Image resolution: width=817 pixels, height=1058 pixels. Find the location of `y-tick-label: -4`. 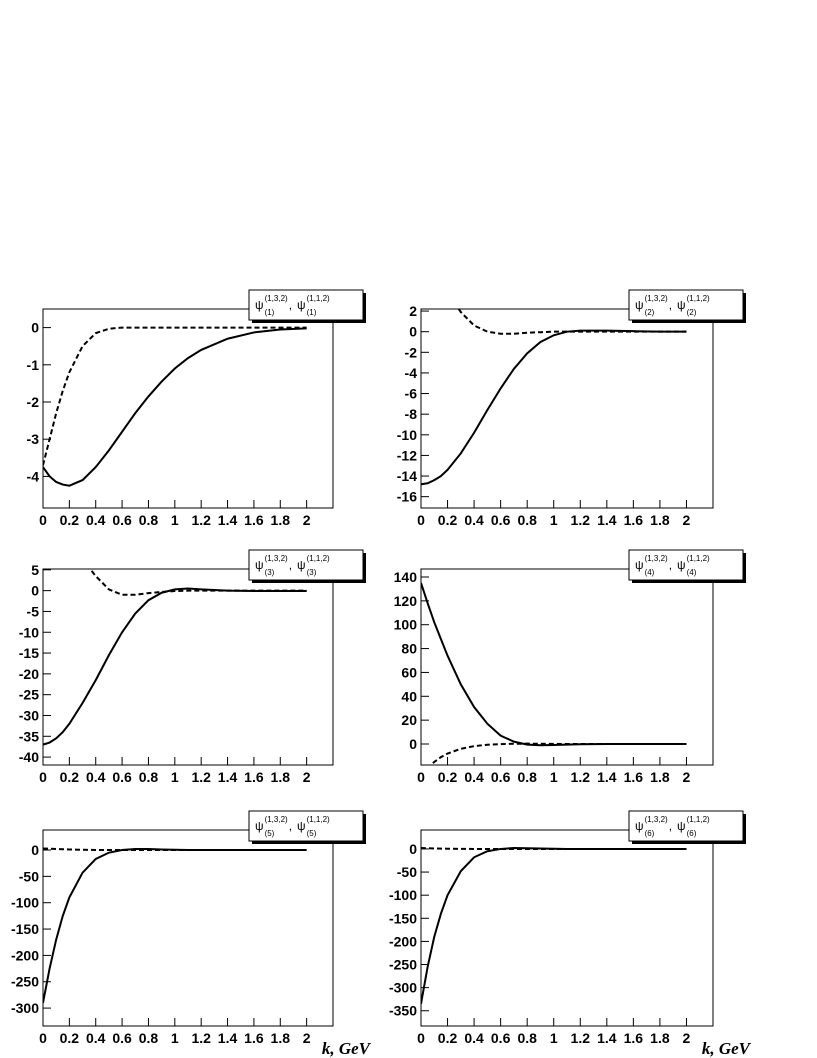

y-tick-label: -4 is located at coordinates (33, 476).